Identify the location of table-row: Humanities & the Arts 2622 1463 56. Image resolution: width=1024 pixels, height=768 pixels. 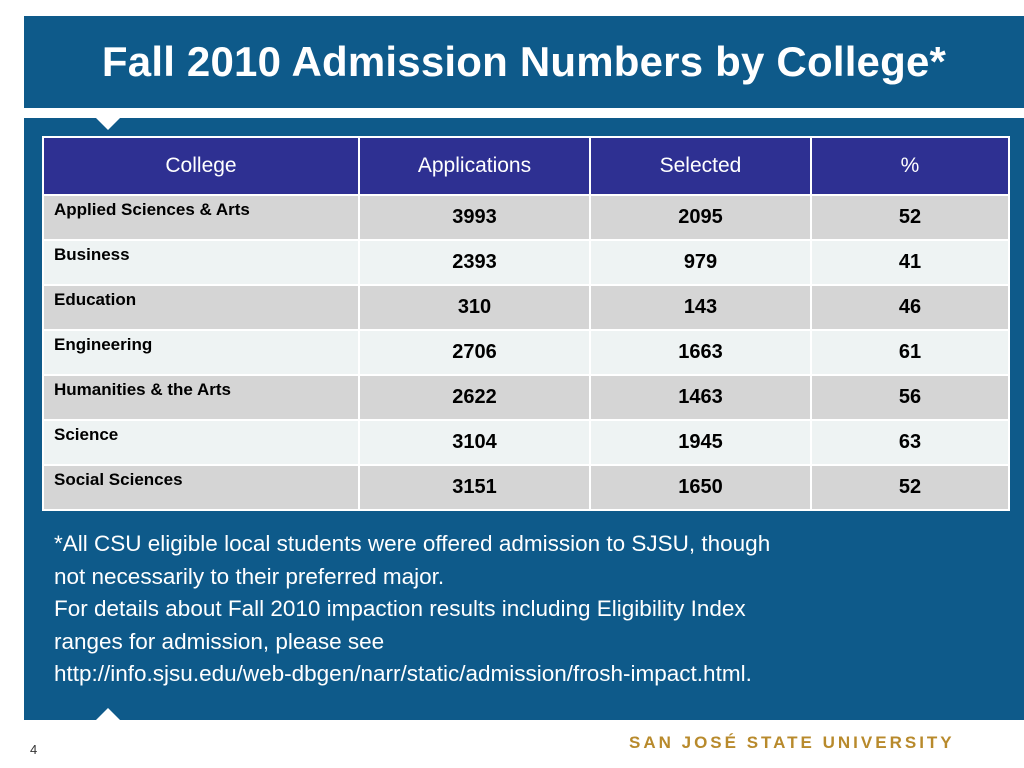
(526, 397).